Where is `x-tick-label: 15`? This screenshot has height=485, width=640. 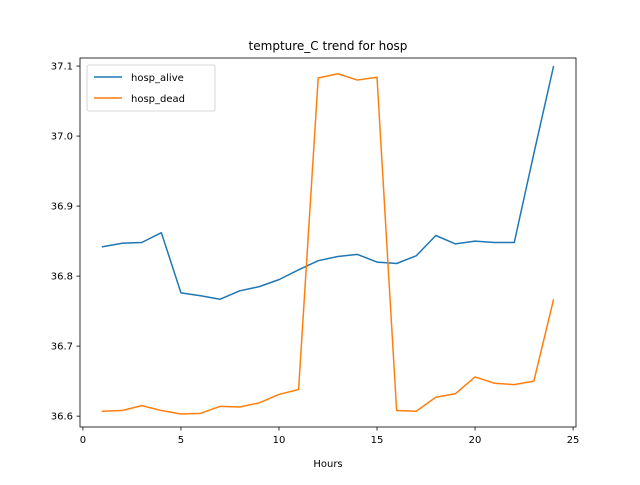
x-tick-label: 15 is located at coordinates (377, 440).